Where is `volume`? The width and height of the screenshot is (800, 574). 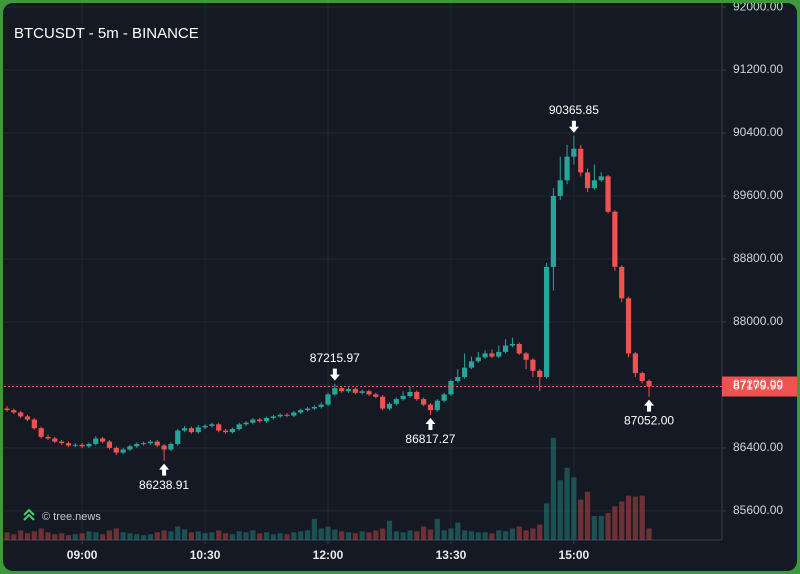
volume is located at coordinates (328, 488).